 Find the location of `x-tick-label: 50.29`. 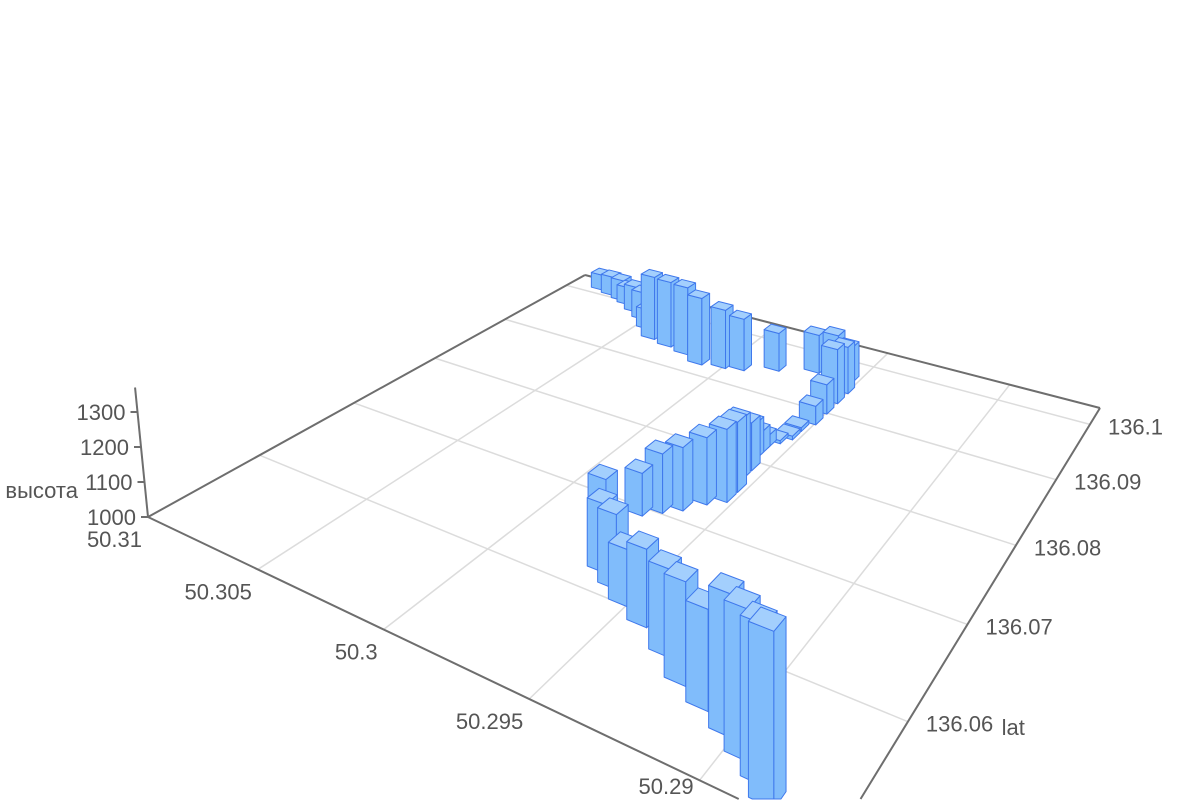

x-tick-label: 50.29 is located at coordinates (666, 786).